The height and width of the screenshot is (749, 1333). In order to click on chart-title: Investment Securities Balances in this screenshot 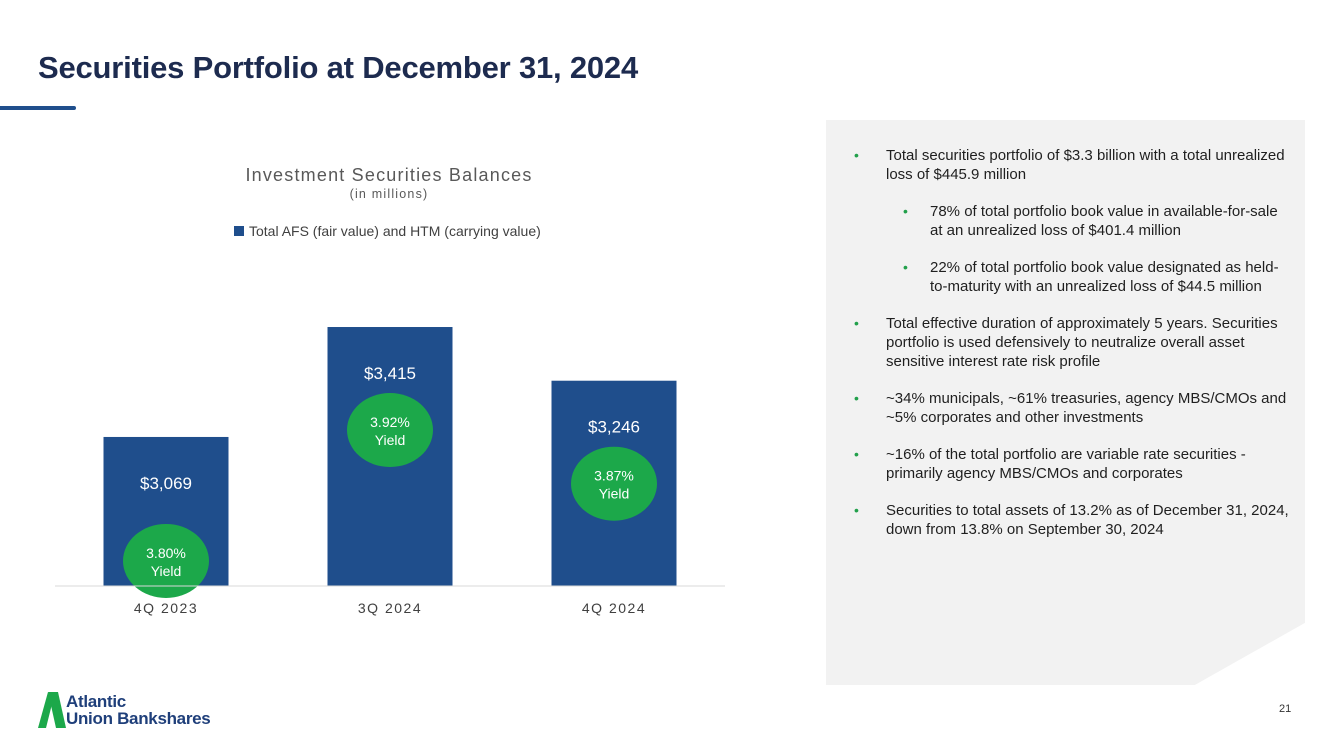, I will do `click(388, 175)`.